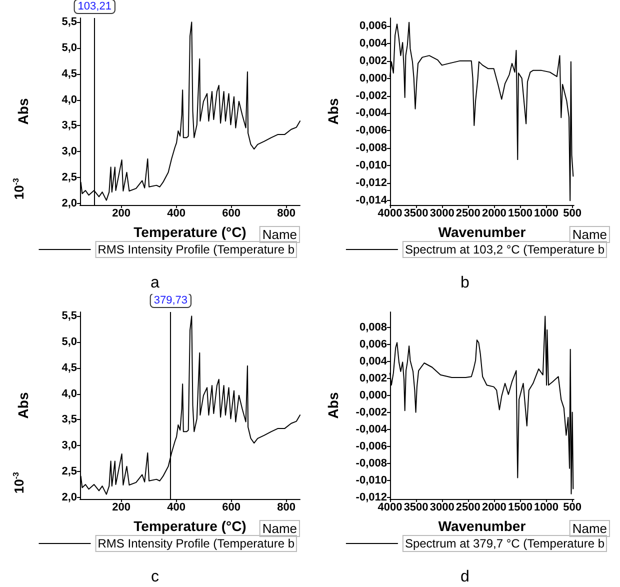 The height and width of the screenshot is (587, 620). Describe the element at coordinates (171, 300) in the screenshot. I see `ref-line-label: 379,73` at that location.